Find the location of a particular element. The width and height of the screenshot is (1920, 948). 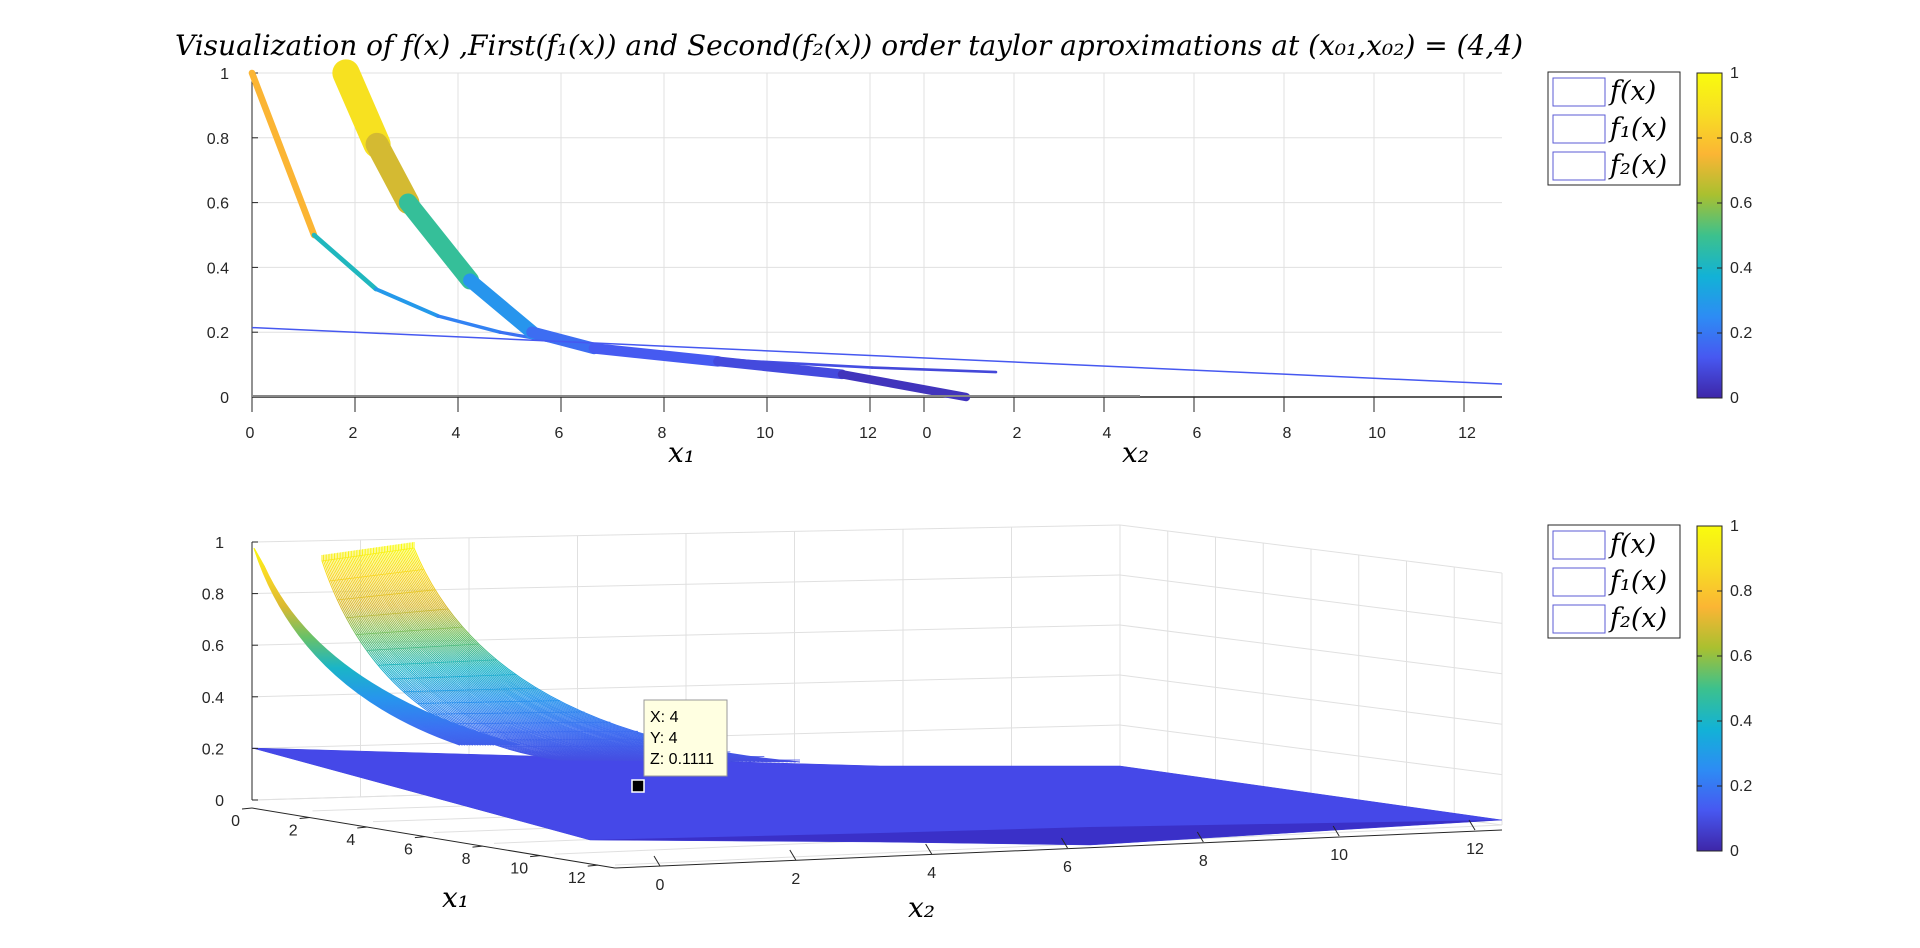

top-legend-label-f: f(x) is located at coordinates (1632, 91).